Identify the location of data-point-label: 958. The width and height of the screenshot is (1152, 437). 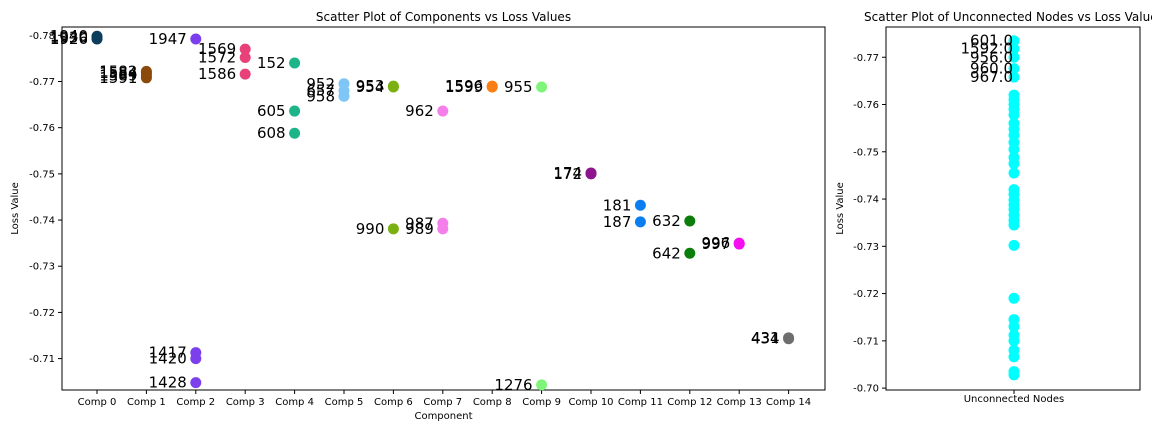
(320, 96).